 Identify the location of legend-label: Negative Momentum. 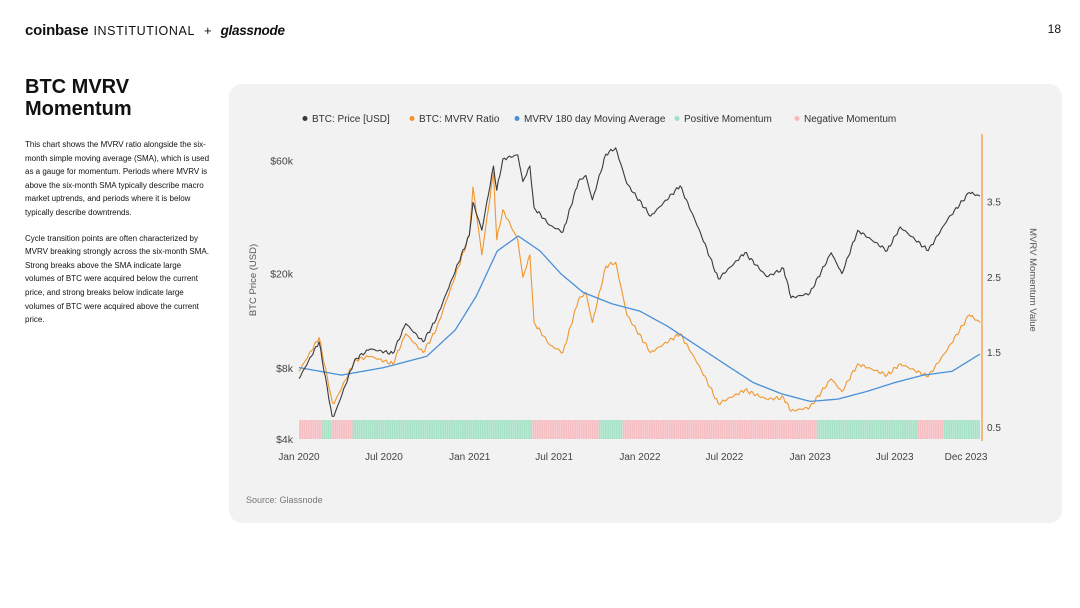
(850, 119).